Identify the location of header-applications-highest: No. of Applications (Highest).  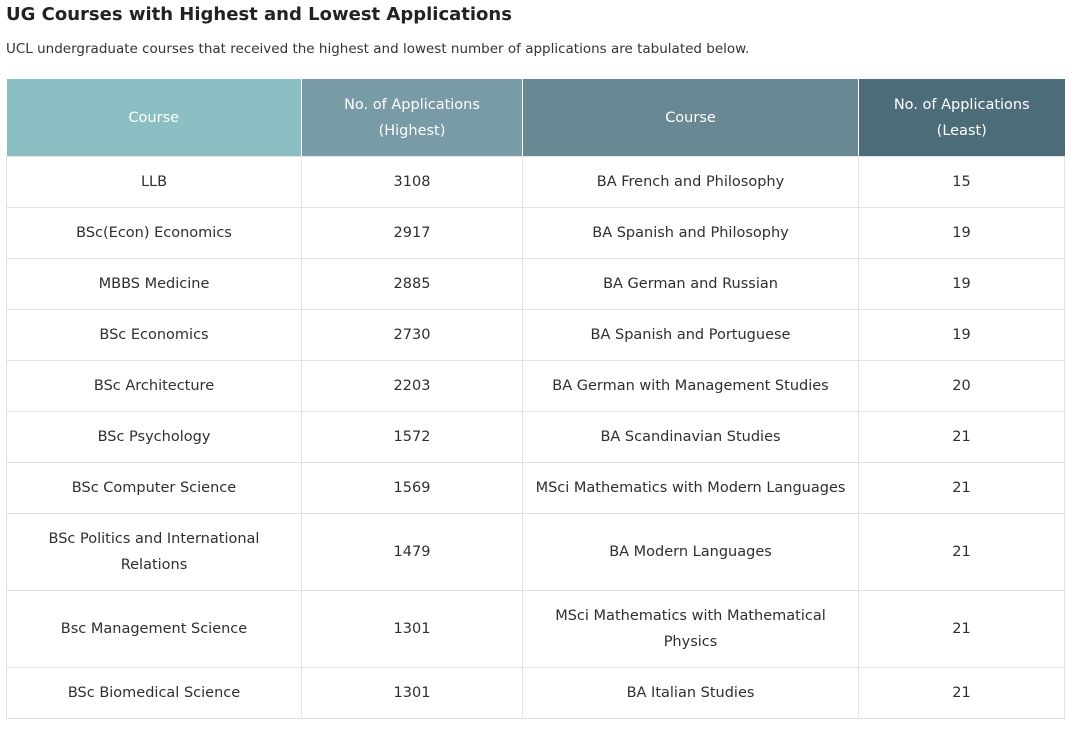
(412, 118).